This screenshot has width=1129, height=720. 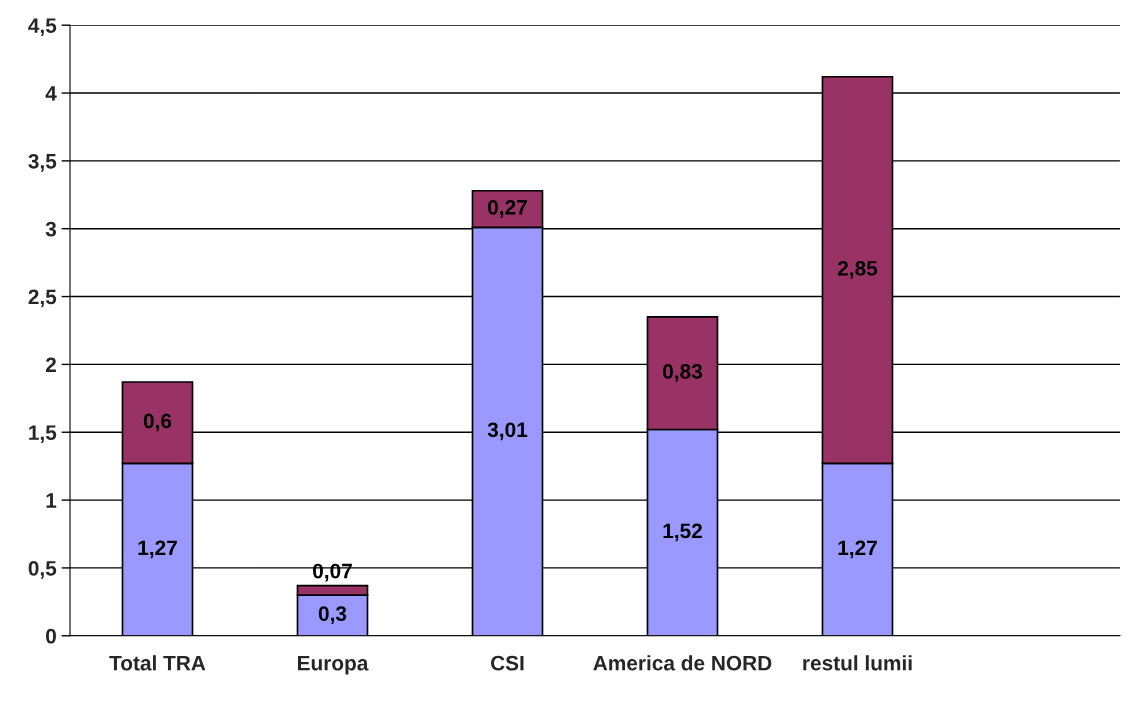 I want to click on x-tick-label: Total TRA, so click(x=157, y=663).